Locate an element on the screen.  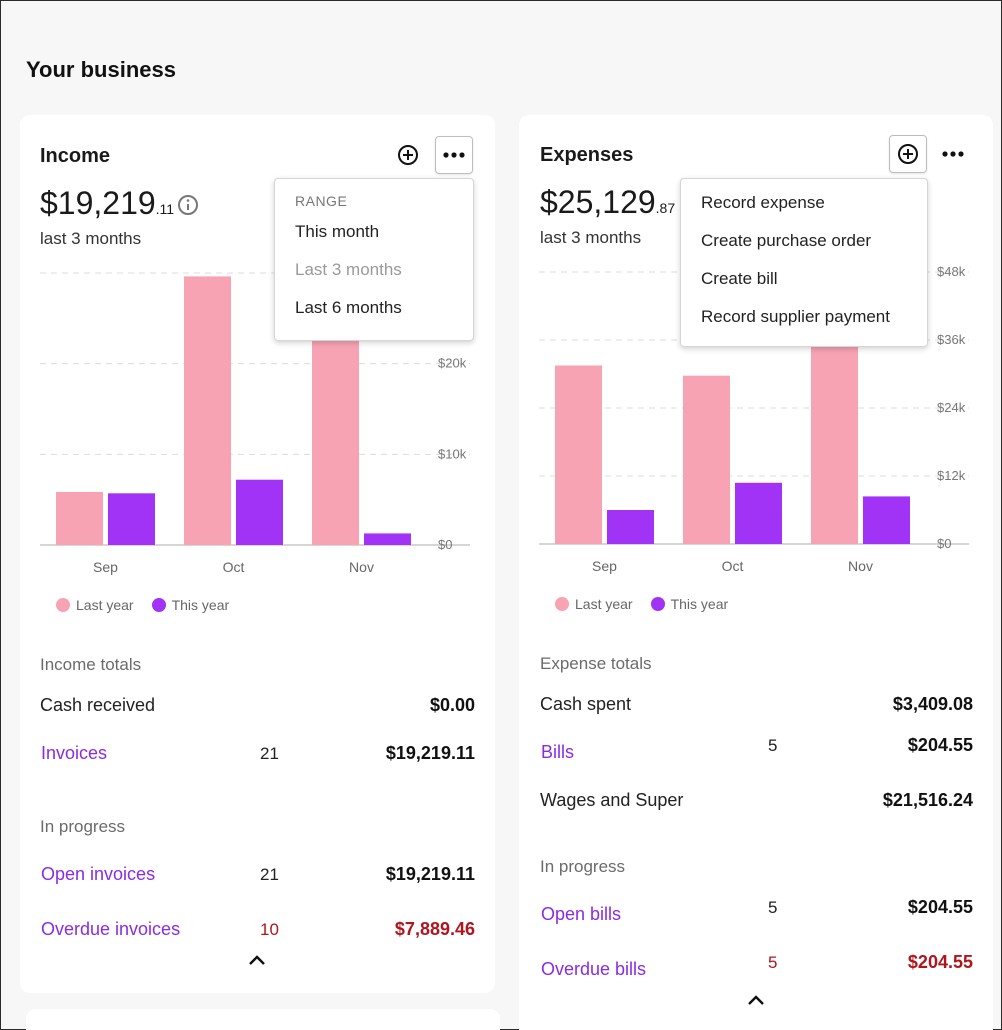
expenses-in-progress-label: In progress is located at coordinates (583, 866).